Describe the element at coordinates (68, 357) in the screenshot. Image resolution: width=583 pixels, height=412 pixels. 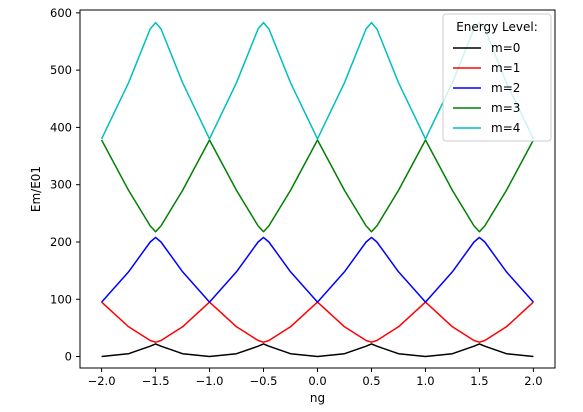
I see `y-tick-label: 0` at that location.